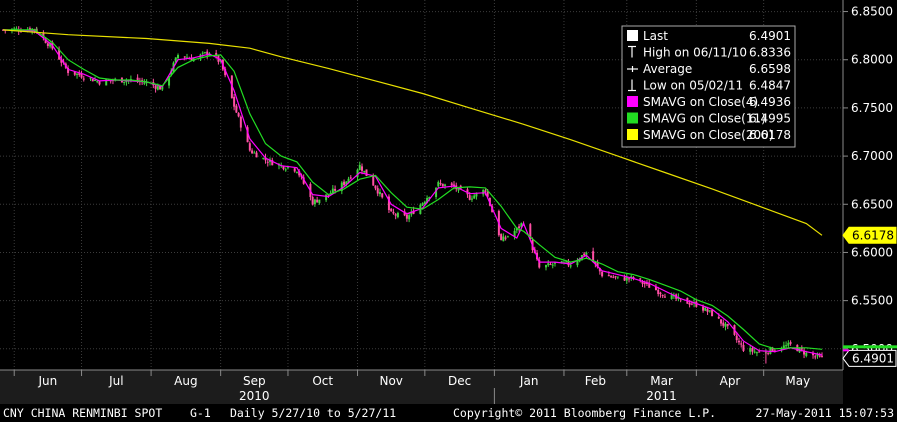  What do you see at coordinates (770, 69) in the screenshot?
I see `legend-value: 6.6598` at bounding box center [770, 69].